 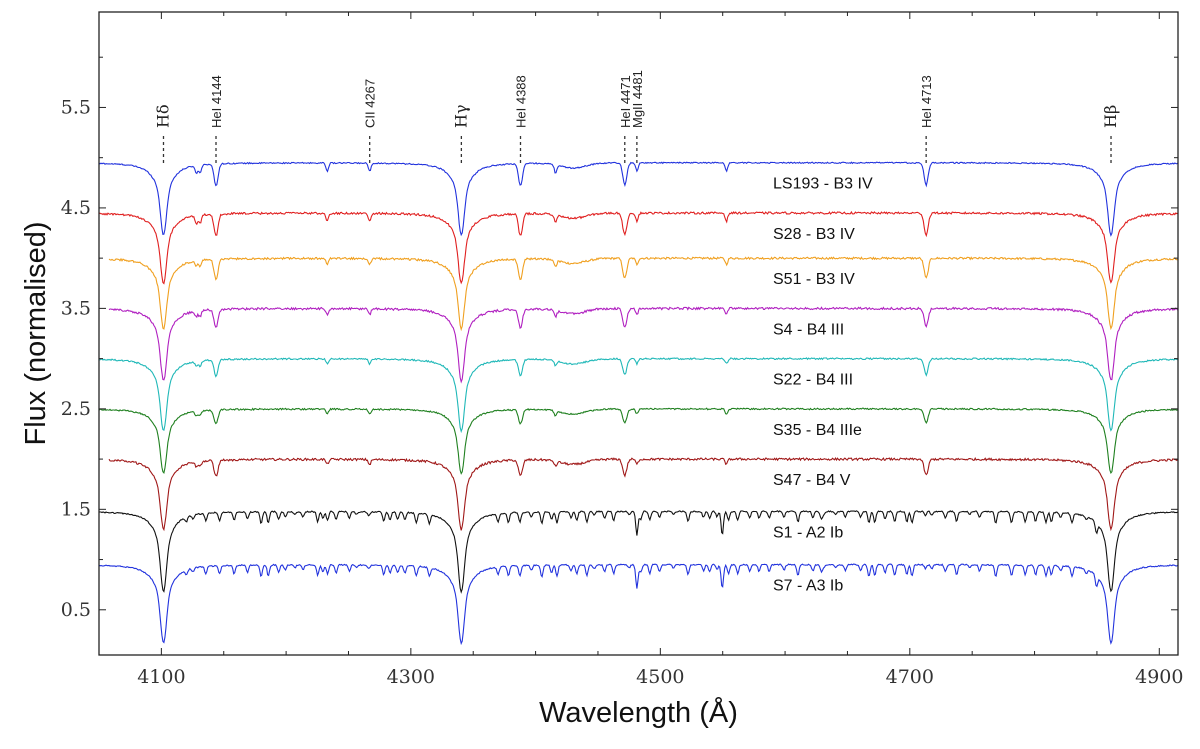 What do you see at coordinates (162, 116) in the screenshot?
I see `spectral-line-label: Hδ` at bounding box center [162, 116].